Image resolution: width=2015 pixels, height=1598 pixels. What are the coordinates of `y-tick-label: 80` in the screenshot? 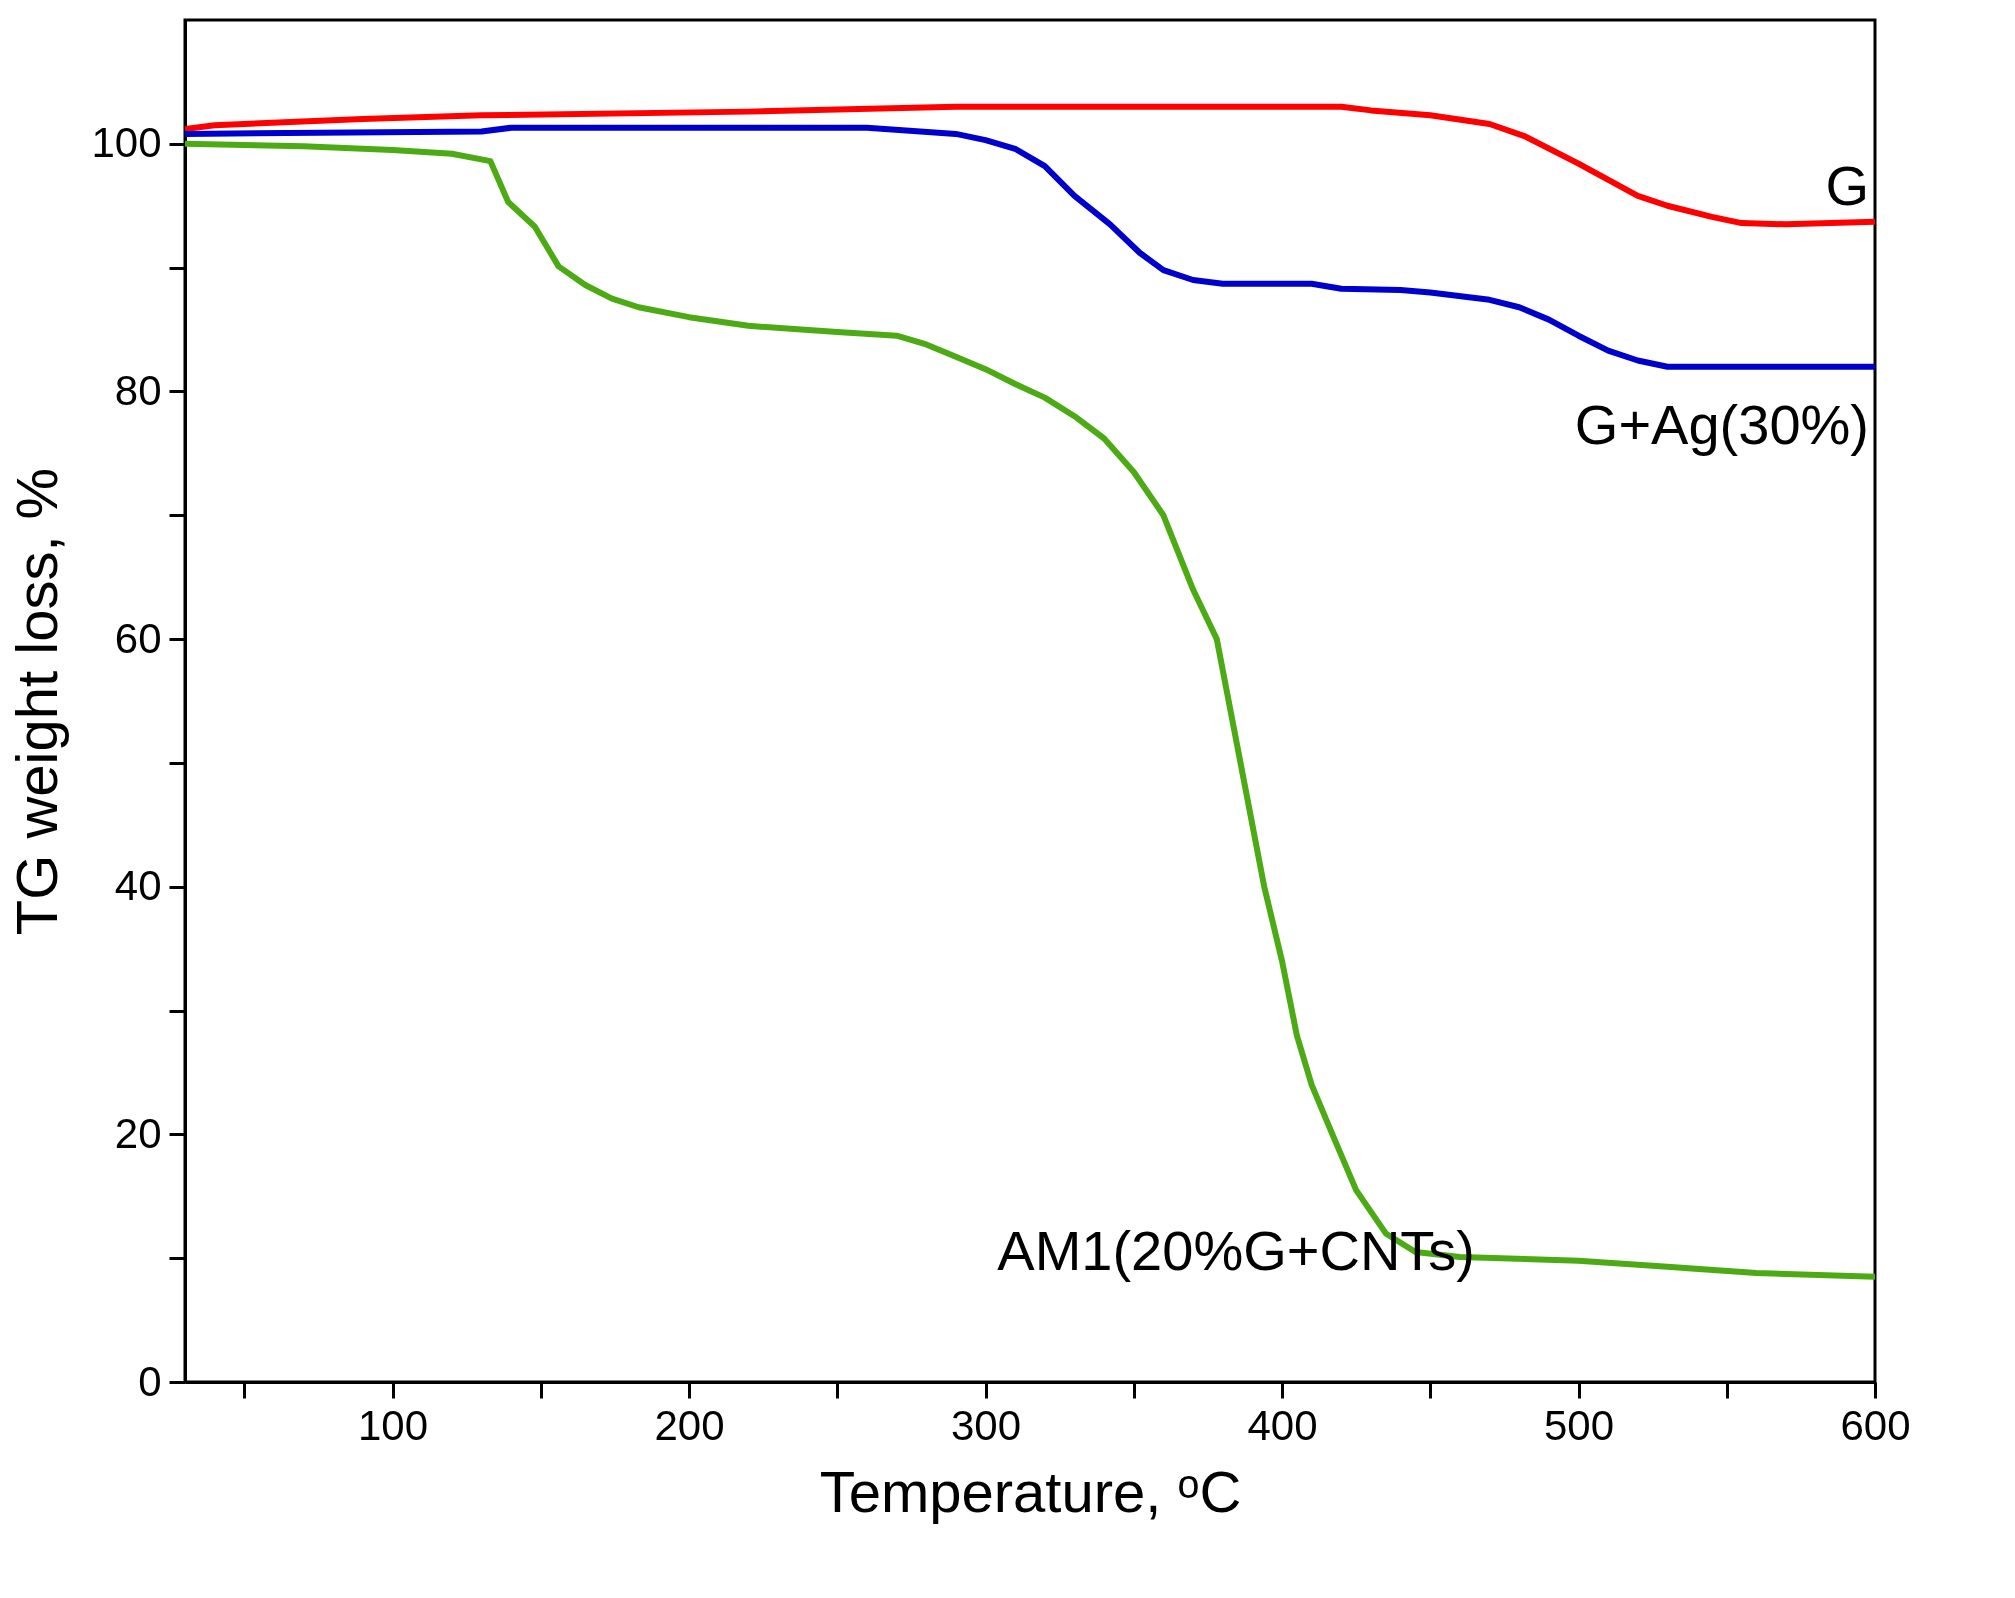 It's located at (138, 390).